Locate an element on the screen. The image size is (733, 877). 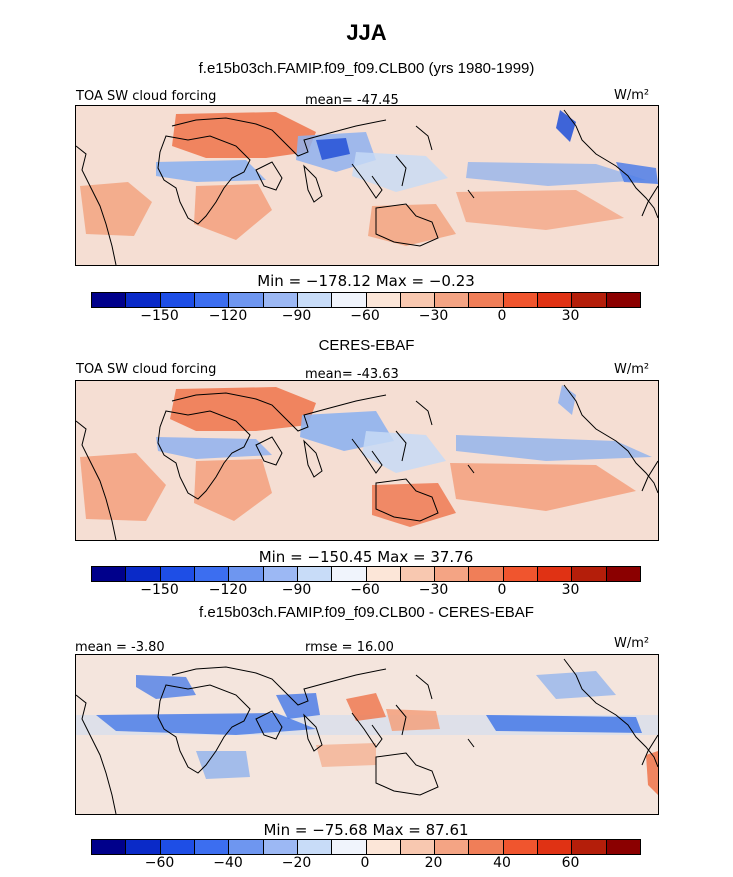
panel3-map-field is located at coordinates (367, 734).